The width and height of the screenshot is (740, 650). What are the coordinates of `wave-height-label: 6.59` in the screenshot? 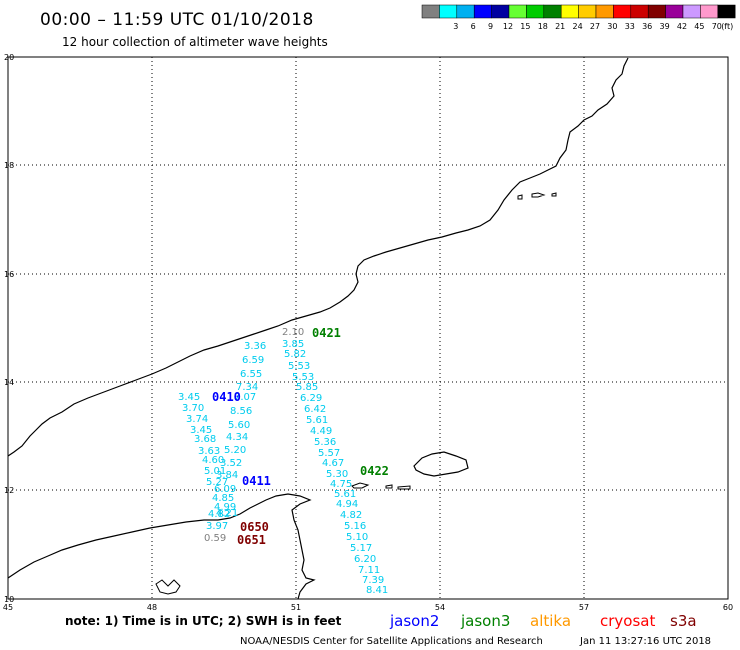 It's located at (253, 360).